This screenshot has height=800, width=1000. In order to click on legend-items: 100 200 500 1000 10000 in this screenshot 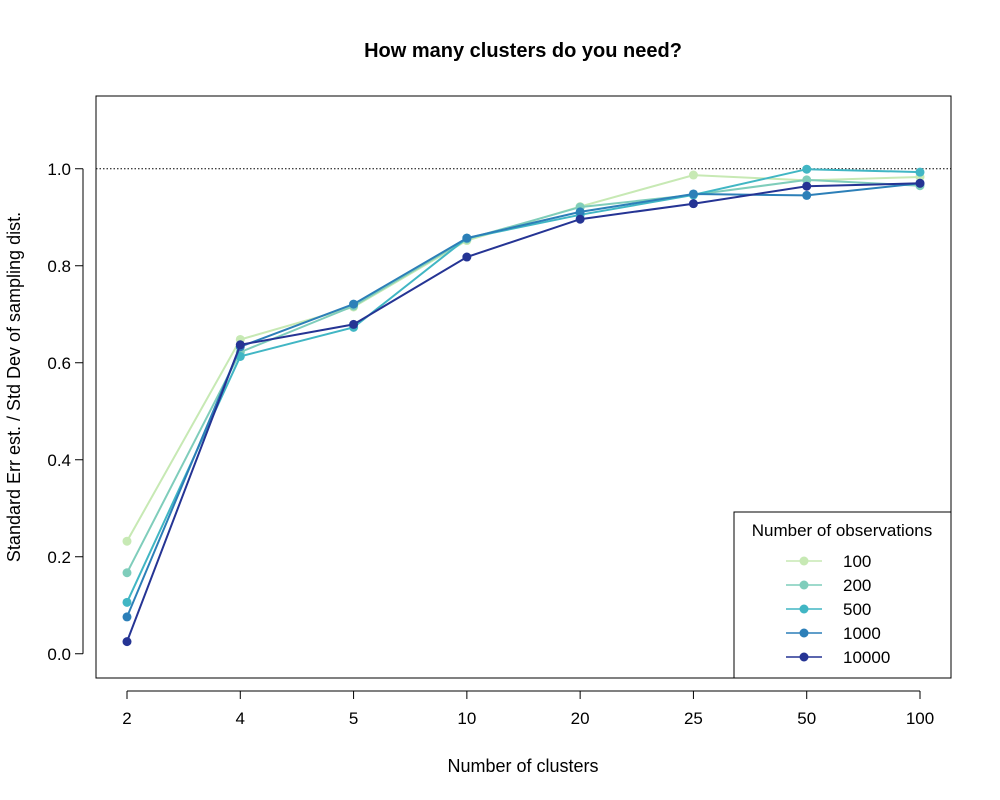, I will do `click(838, 609)`.